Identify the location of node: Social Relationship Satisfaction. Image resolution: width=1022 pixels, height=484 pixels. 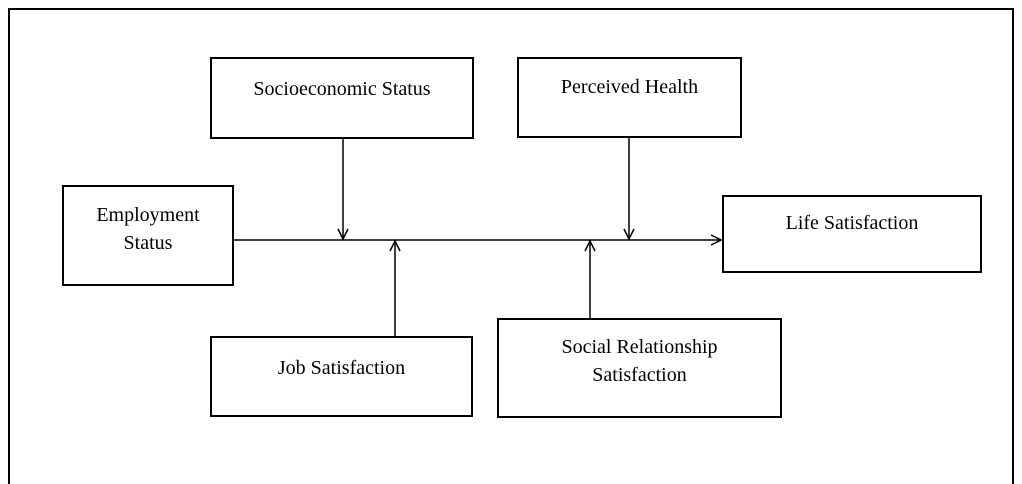
(639, 368).